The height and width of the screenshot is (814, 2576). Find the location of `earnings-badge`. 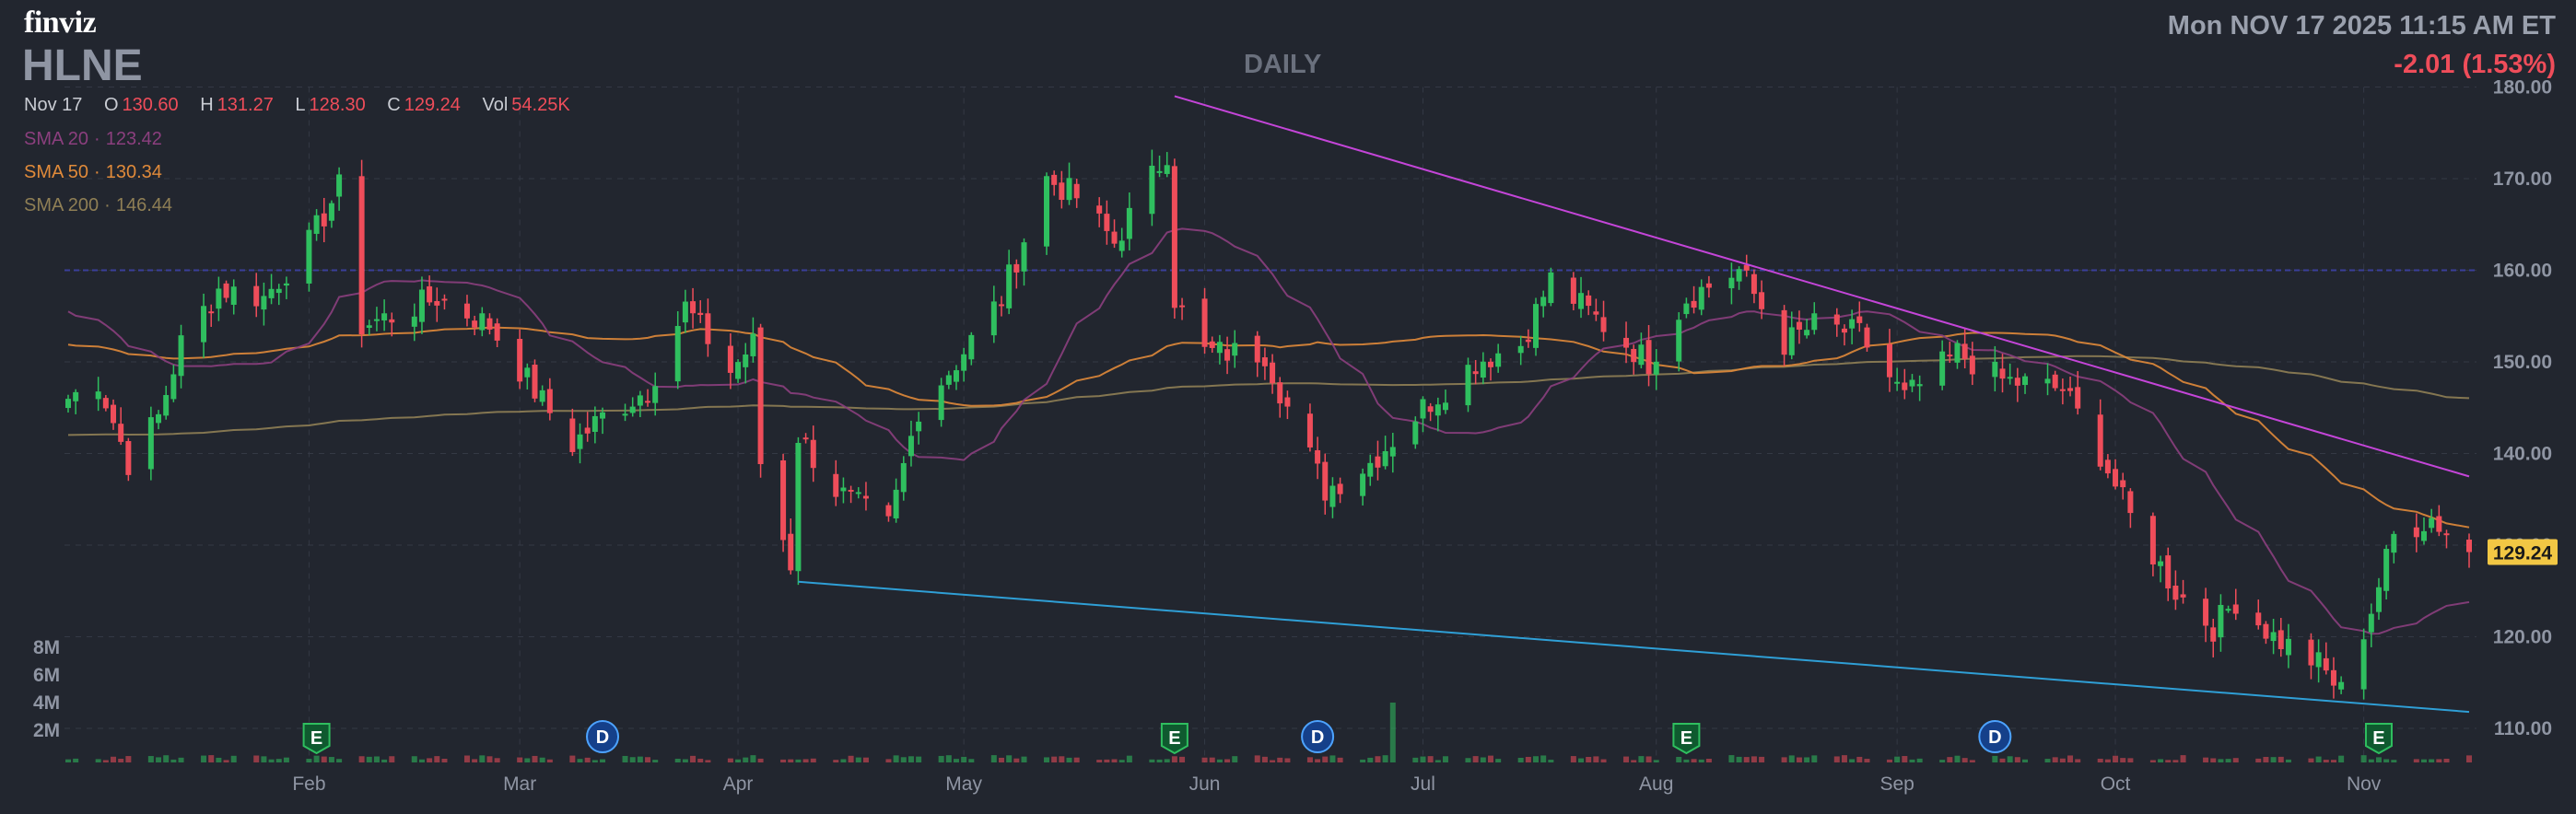

earnings-badge is located at coordinates (2378, 739).